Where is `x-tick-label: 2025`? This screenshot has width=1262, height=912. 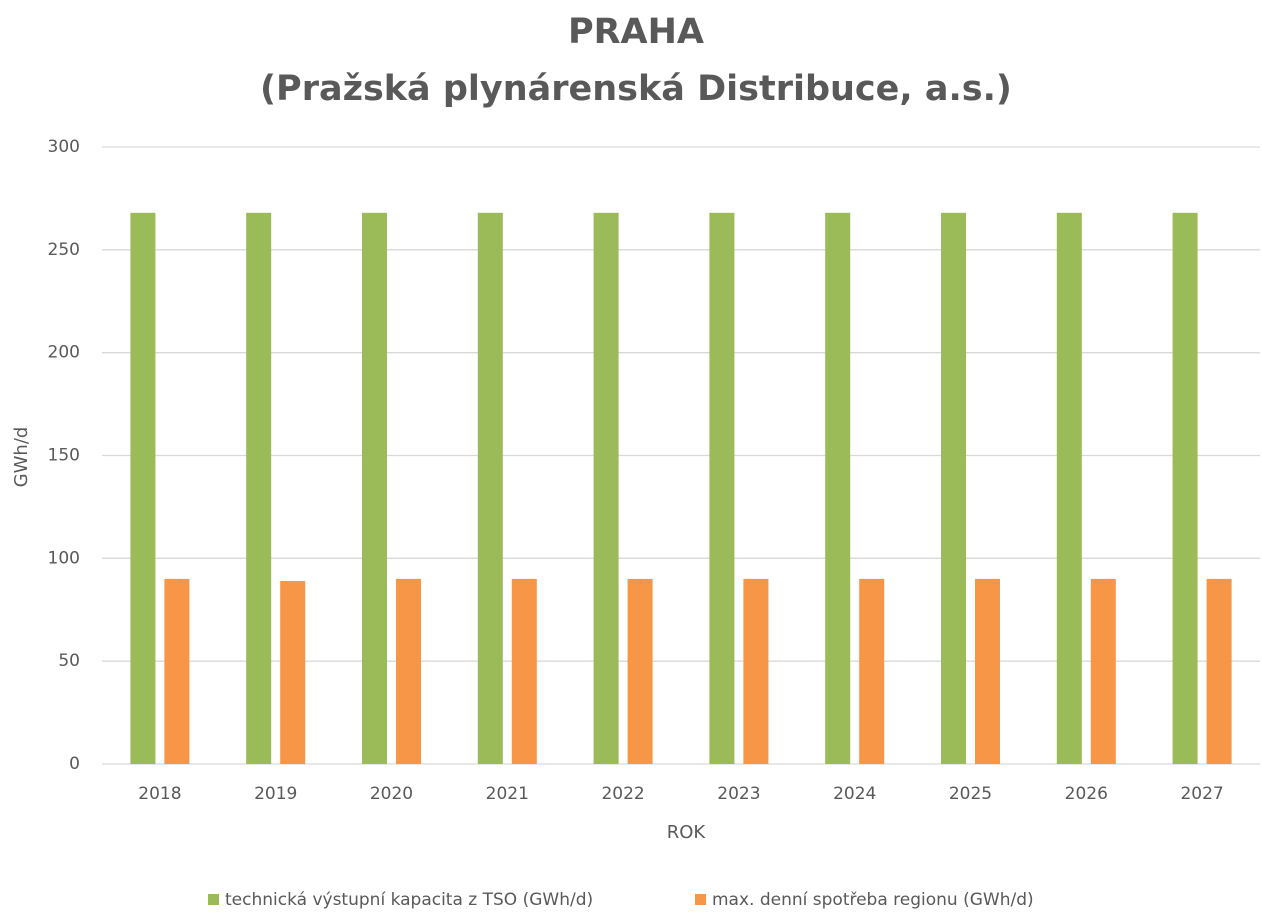 x-tick-label: 2025 is located at coordinates (970, 794).